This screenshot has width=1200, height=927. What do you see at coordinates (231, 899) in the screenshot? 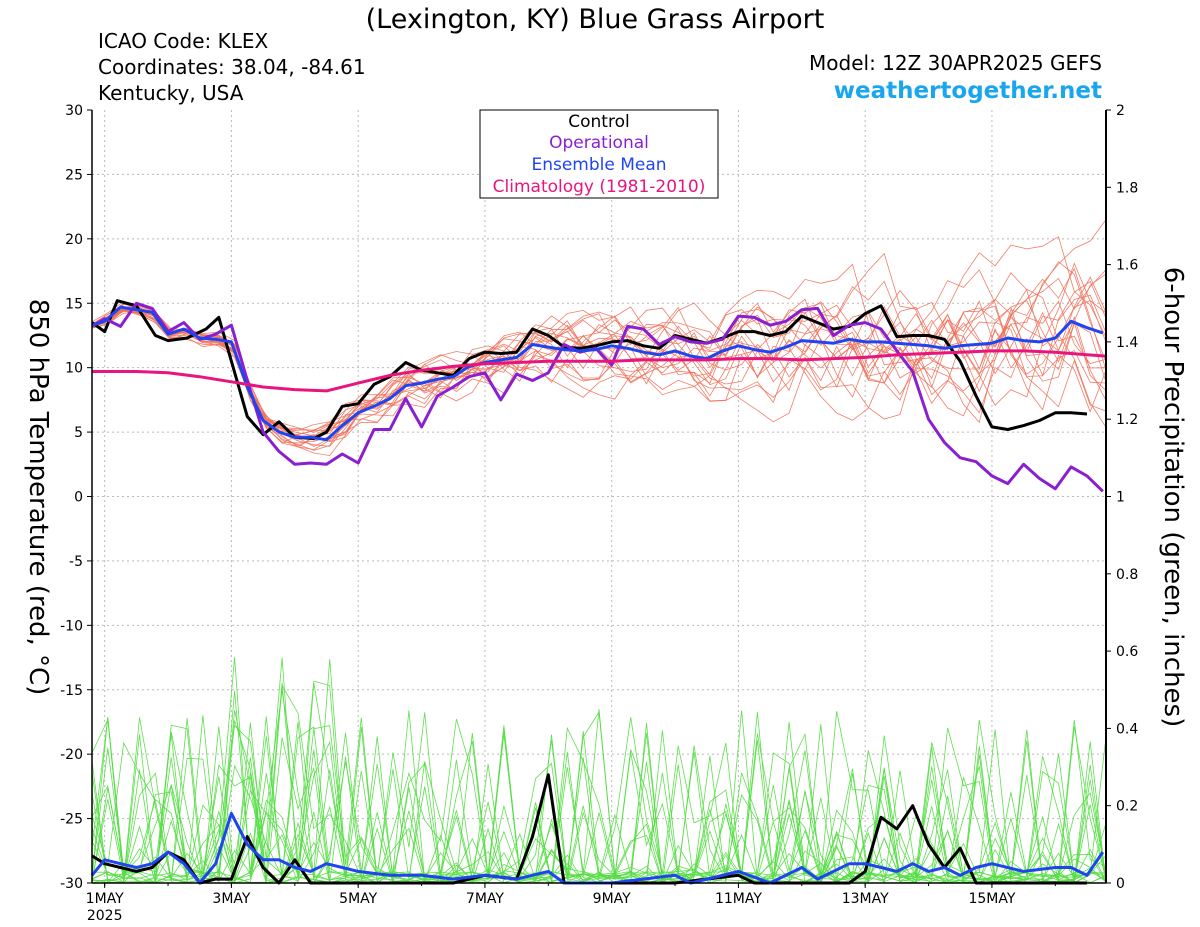
I see `x-tick-label: 3MAY` at bounding box center [231, 899].